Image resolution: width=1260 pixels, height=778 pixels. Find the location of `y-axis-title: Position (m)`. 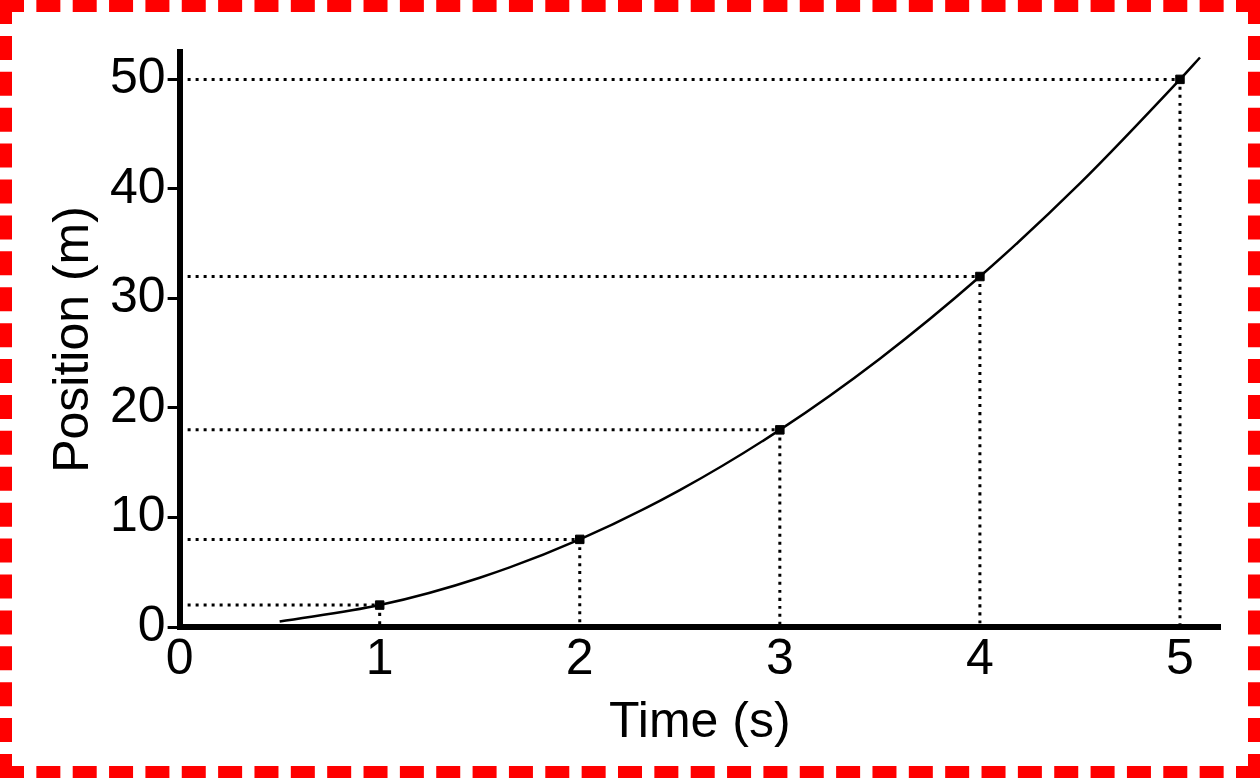

y-axis-title: Position (m) is located at coordinates (70, 339).